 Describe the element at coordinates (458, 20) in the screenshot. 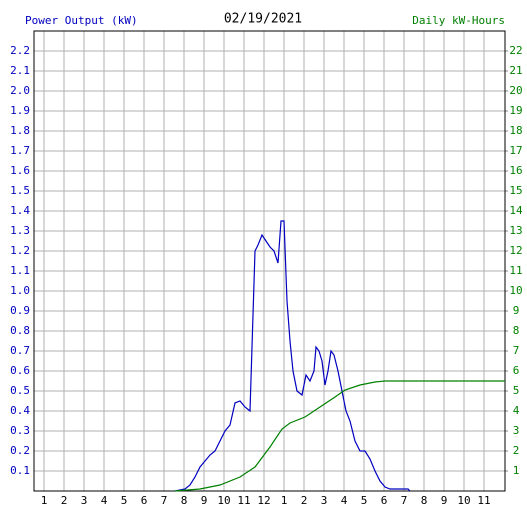

I see `y2-axis-title: Daily kW-Hours` at that location.